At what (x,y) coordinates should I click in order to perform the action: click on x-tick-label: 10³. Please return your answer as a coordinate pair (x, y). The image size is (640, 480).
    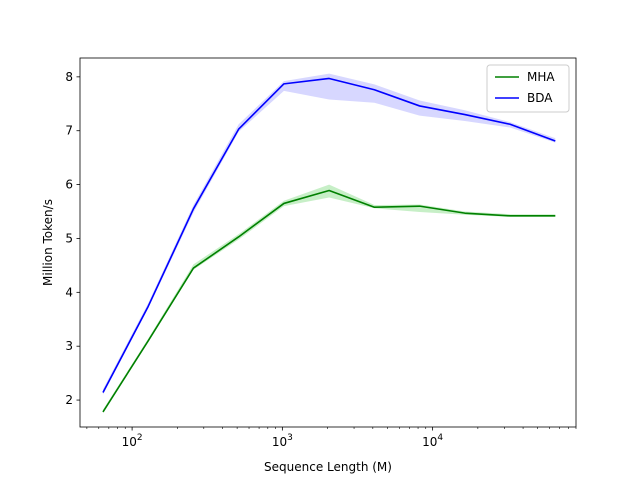
    Looking at the image, I should click on (282, 441).